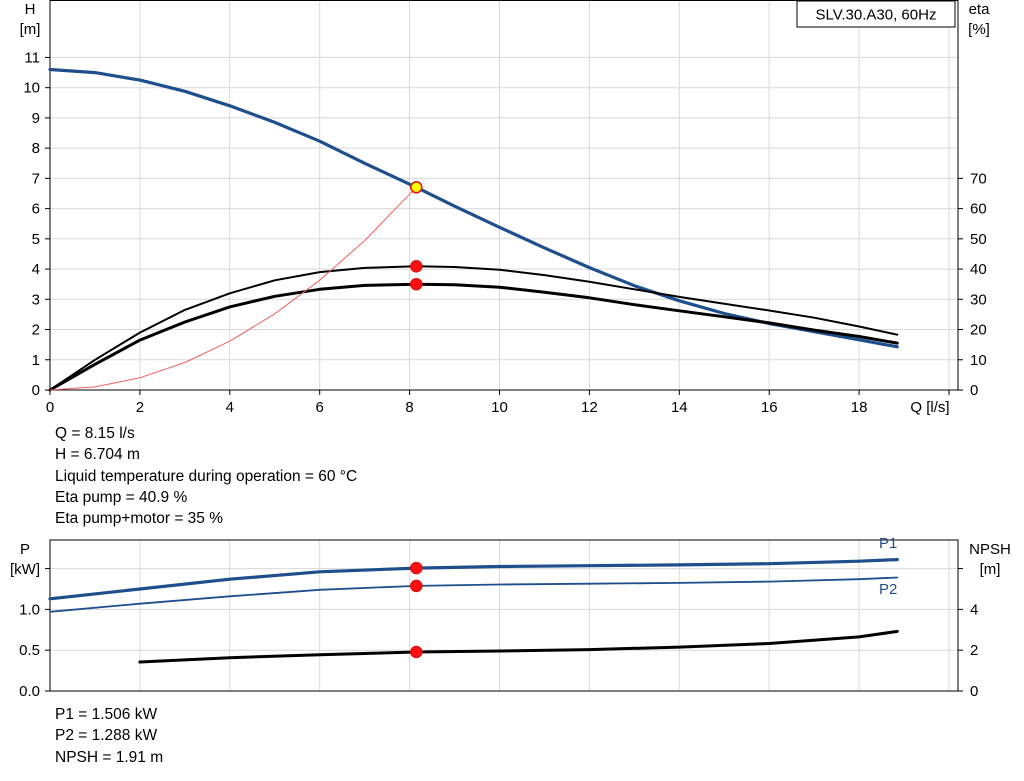  What do you see at coordinates (416, 187) in the screenshot?
I see `duty-point-head` at bounding box center [416, 187].